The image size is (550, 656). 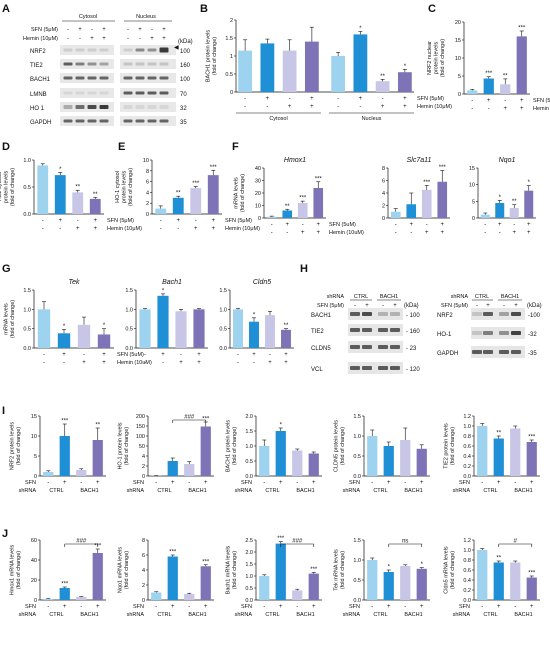 I want to click on chart-title: Slc7a11, so click(x=419, y=160).